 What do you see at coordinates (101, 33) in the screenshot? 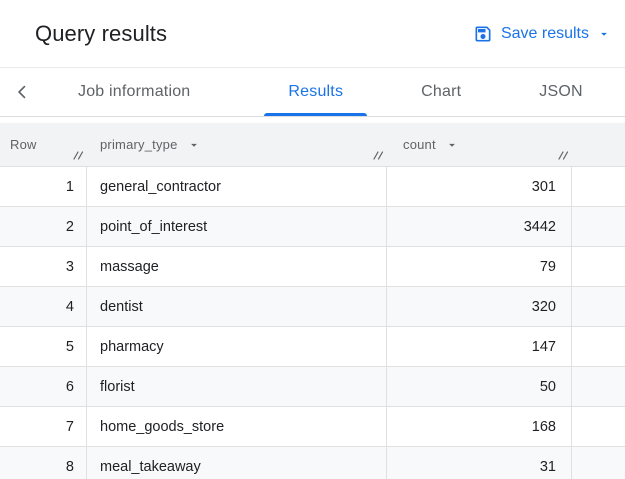
I see `page-title: Query results` at bounding box center [101, 33].